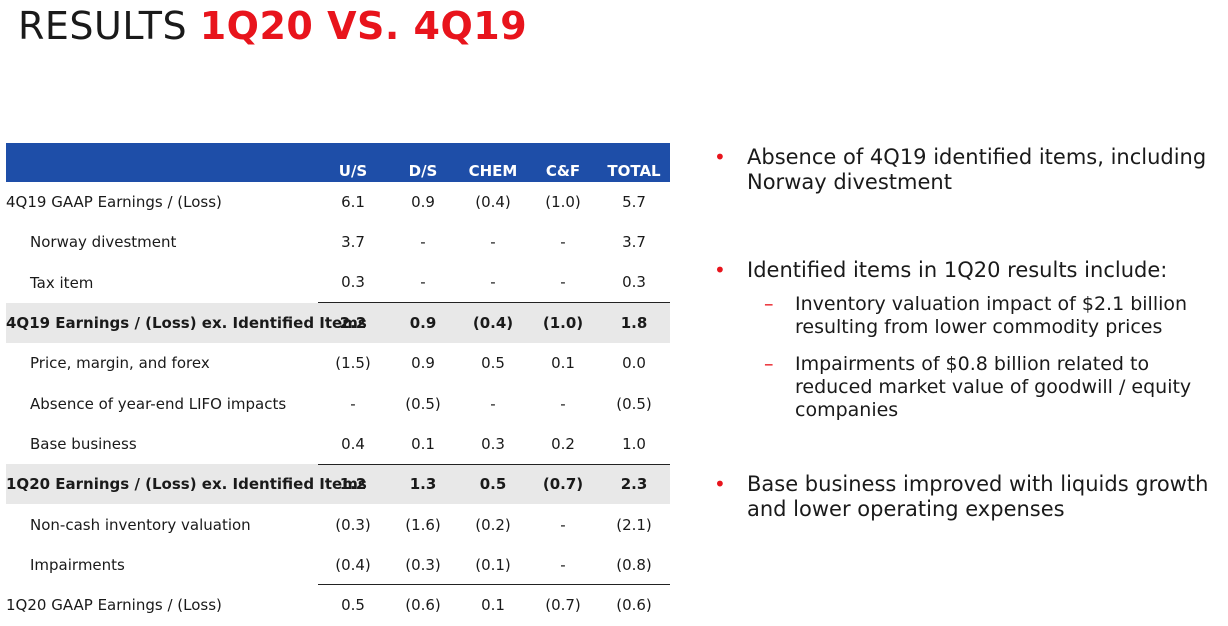 This screenshot has height=626, width=1228. I want to click on header-label, so click(162, 162).